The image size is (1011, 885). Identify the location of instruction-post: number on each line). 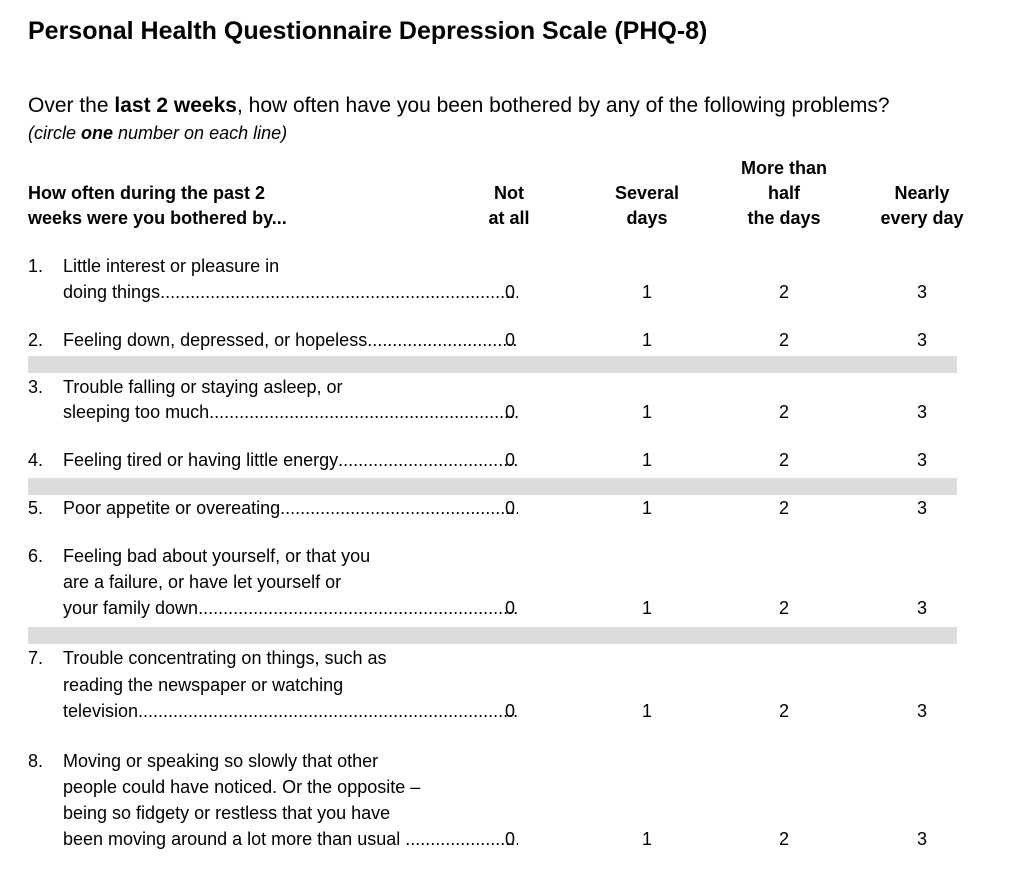
(200, 133).